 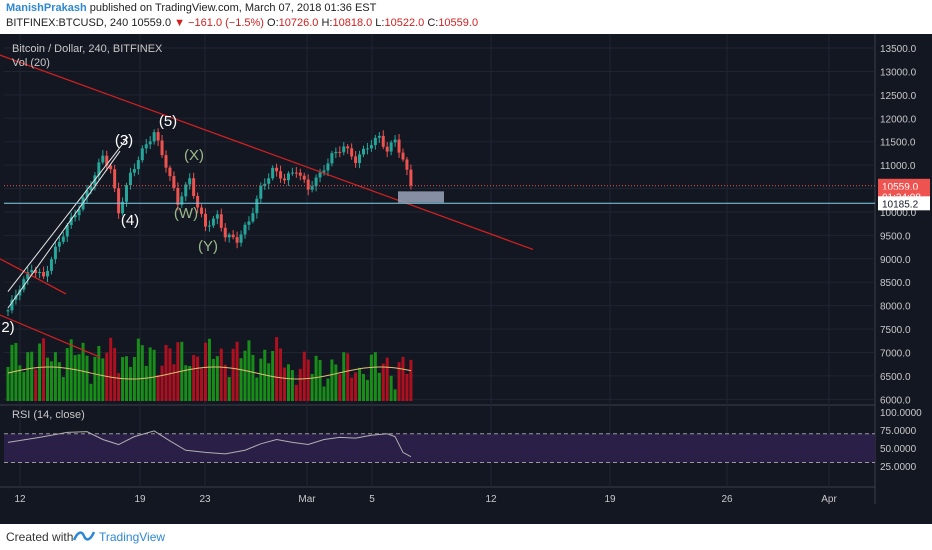 I want to click on chart-title: Bitcoin / Dollar, 240, BITFINEX, so click(x=87, y=49).